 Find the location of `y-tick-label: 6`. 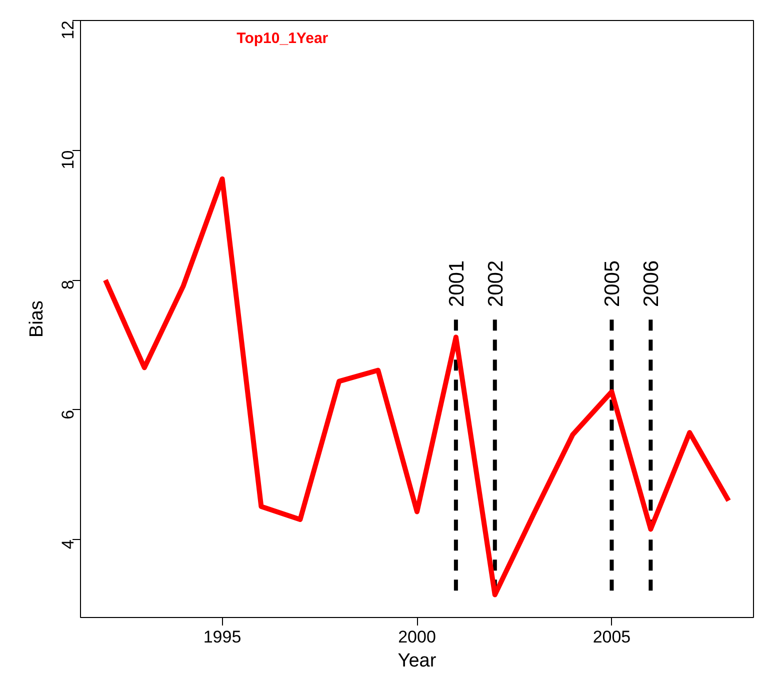

y-tick-label: 6 is located at coordinates (68, 415).